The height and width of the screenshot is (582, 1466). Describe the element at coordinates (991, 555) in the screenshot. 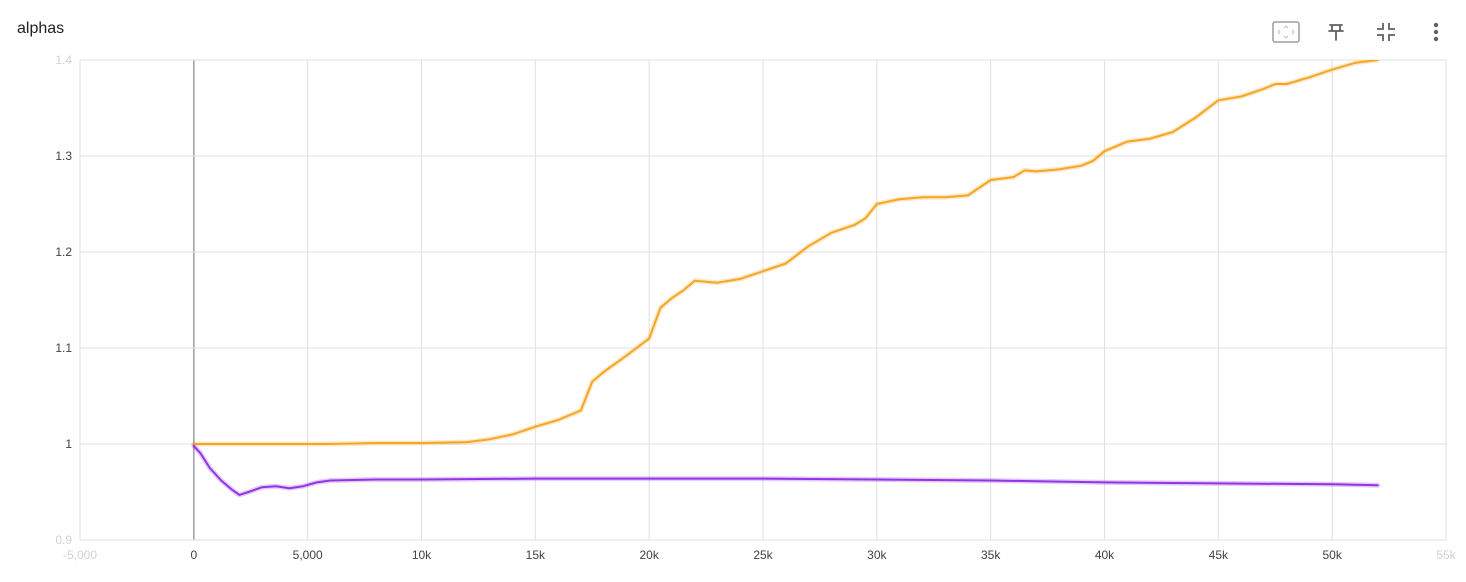

I see `x-tick-label: 35k` at that location.